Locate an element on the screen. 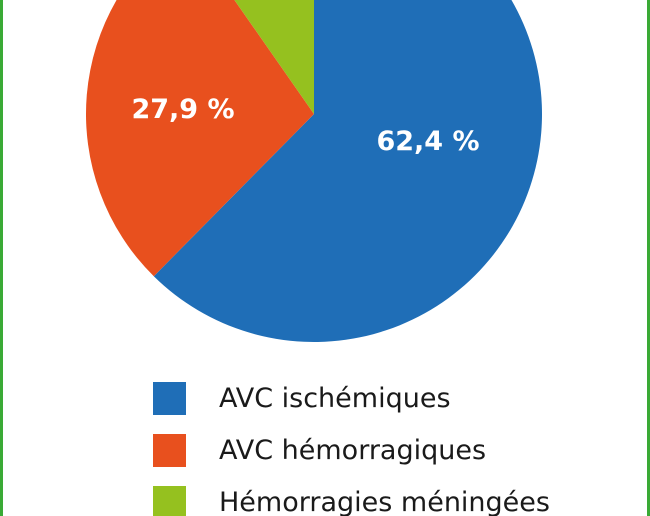 Image resolution: width=650 pixels, height=516 pixels. label-avc-hemorragiques: 27,9 % is located at coordinates (182, 109).